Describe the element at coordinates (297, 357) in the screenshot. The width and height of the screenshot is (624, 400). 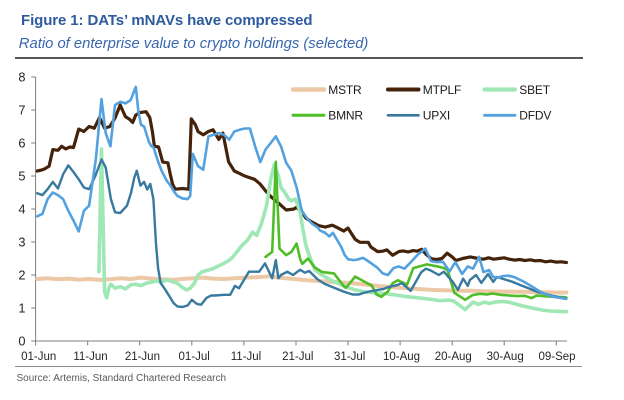
I see `svg-text: 21-Jul` at that location.